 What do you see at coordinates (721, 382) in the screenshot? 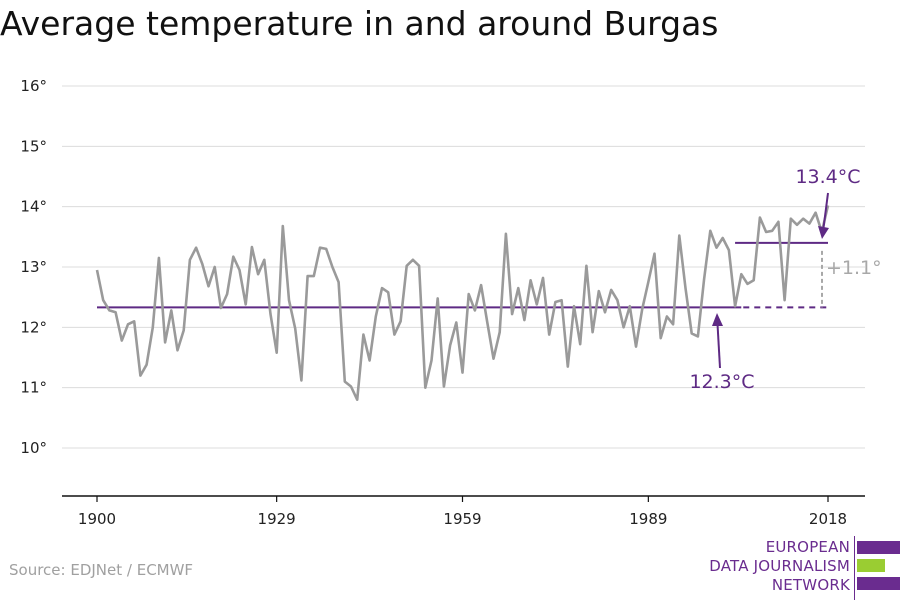
I see `label-baseline-average: 12.3°C` at bounding box center [721, 382].